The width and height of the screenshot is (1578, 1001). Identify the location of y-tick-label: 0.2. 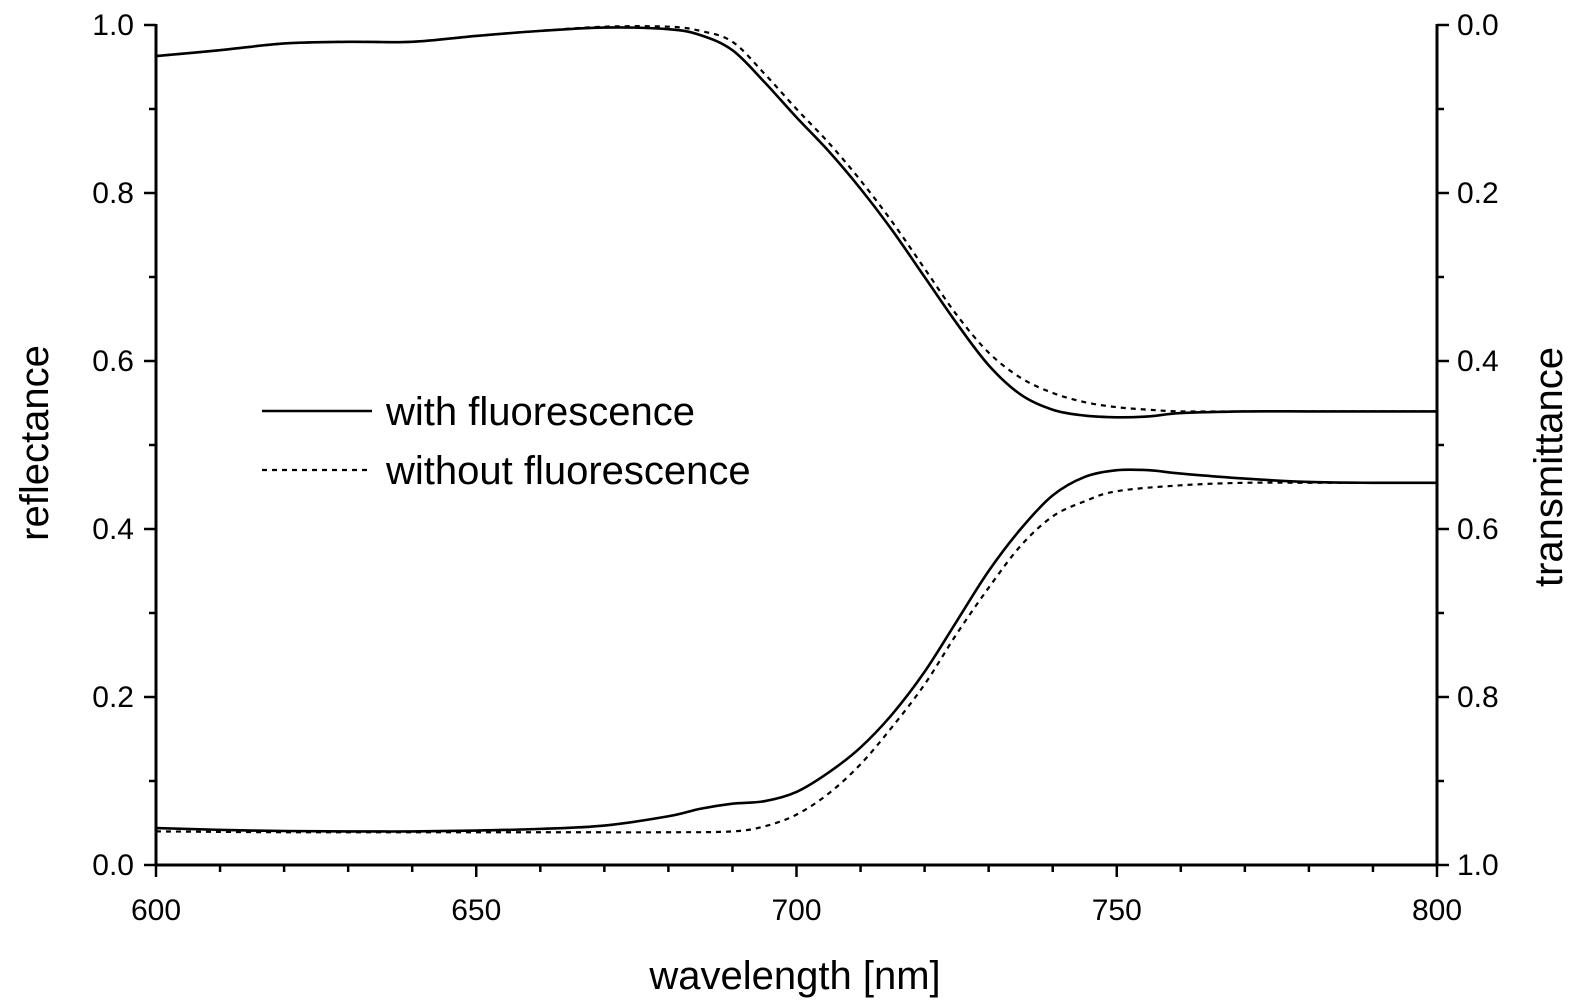
(113, 697).